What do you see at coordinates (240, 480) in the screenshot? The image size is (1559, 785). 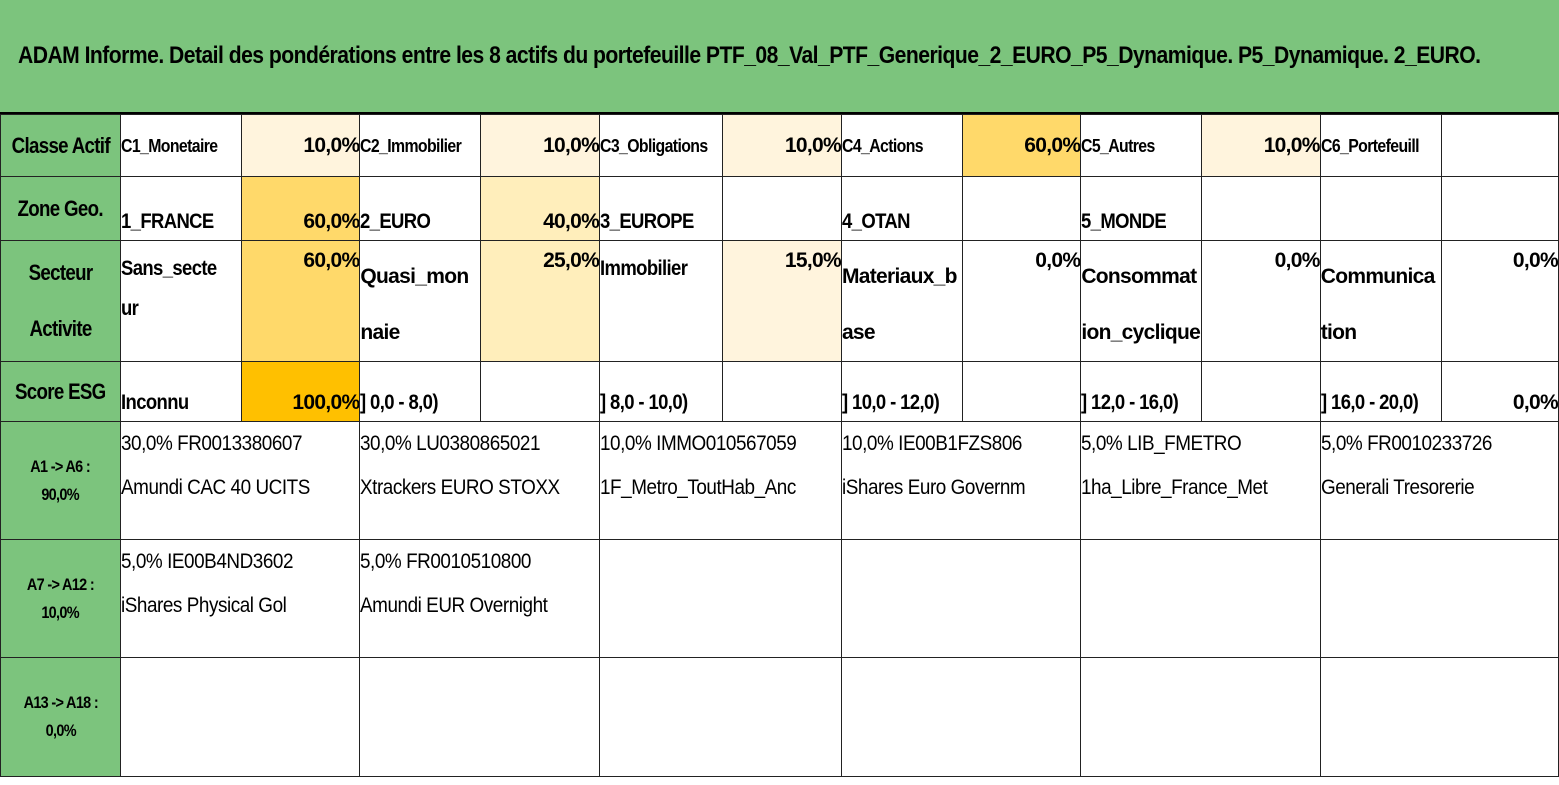 I see `asset-cell: 30,0% FR0013380607 Amundi CAC 40 UCITS` at bounding box center [240, 480].